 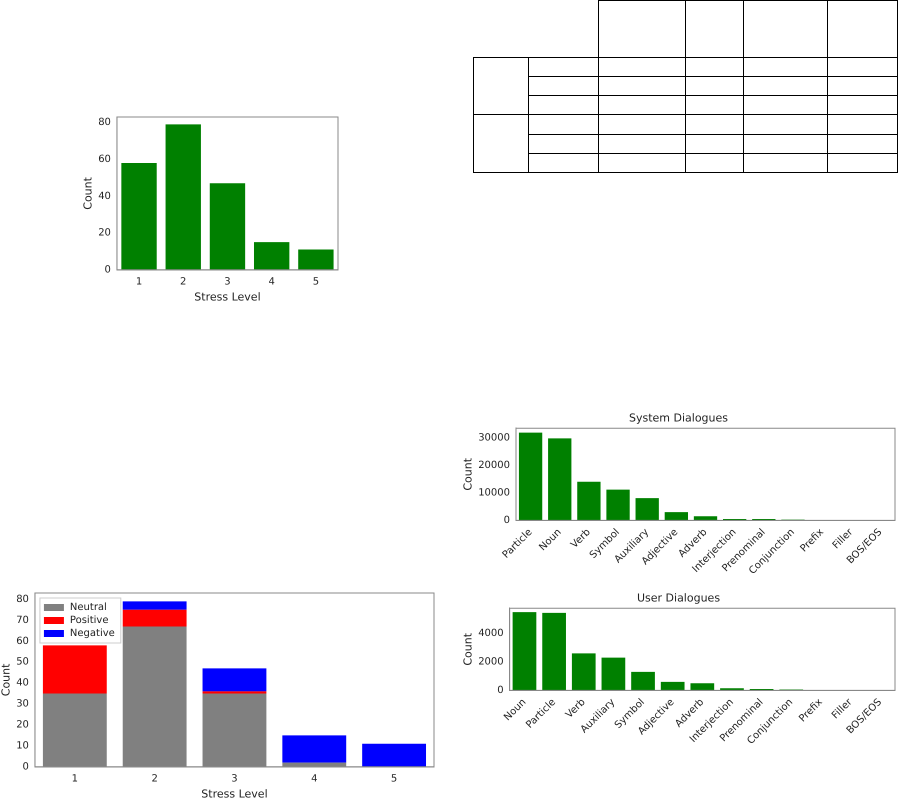 What do you see at coordinates (491, 662) in the screenshot?
I see `y-tick-label: 2000` at bounding box center [491, 662].